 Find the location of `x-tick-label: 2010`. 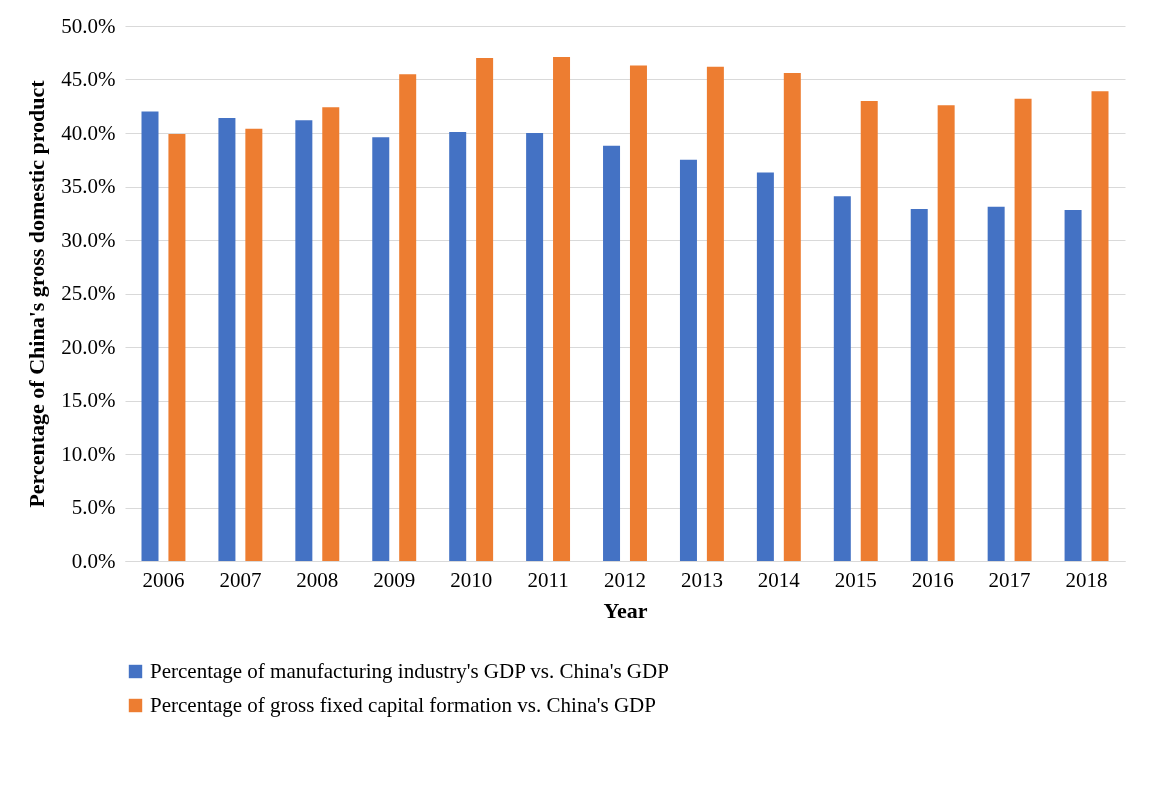

x-tick-label: 2010 is located at coordinates (471, 579).